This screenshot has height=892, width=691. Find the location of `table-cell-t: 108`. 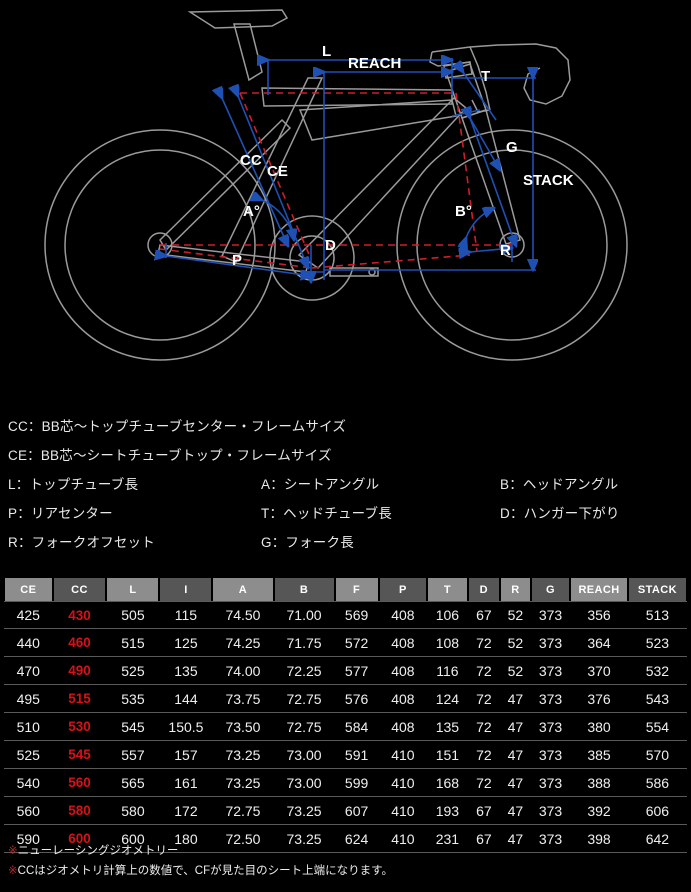

table-cell-t: 108 is located at coordinates (447, 642).